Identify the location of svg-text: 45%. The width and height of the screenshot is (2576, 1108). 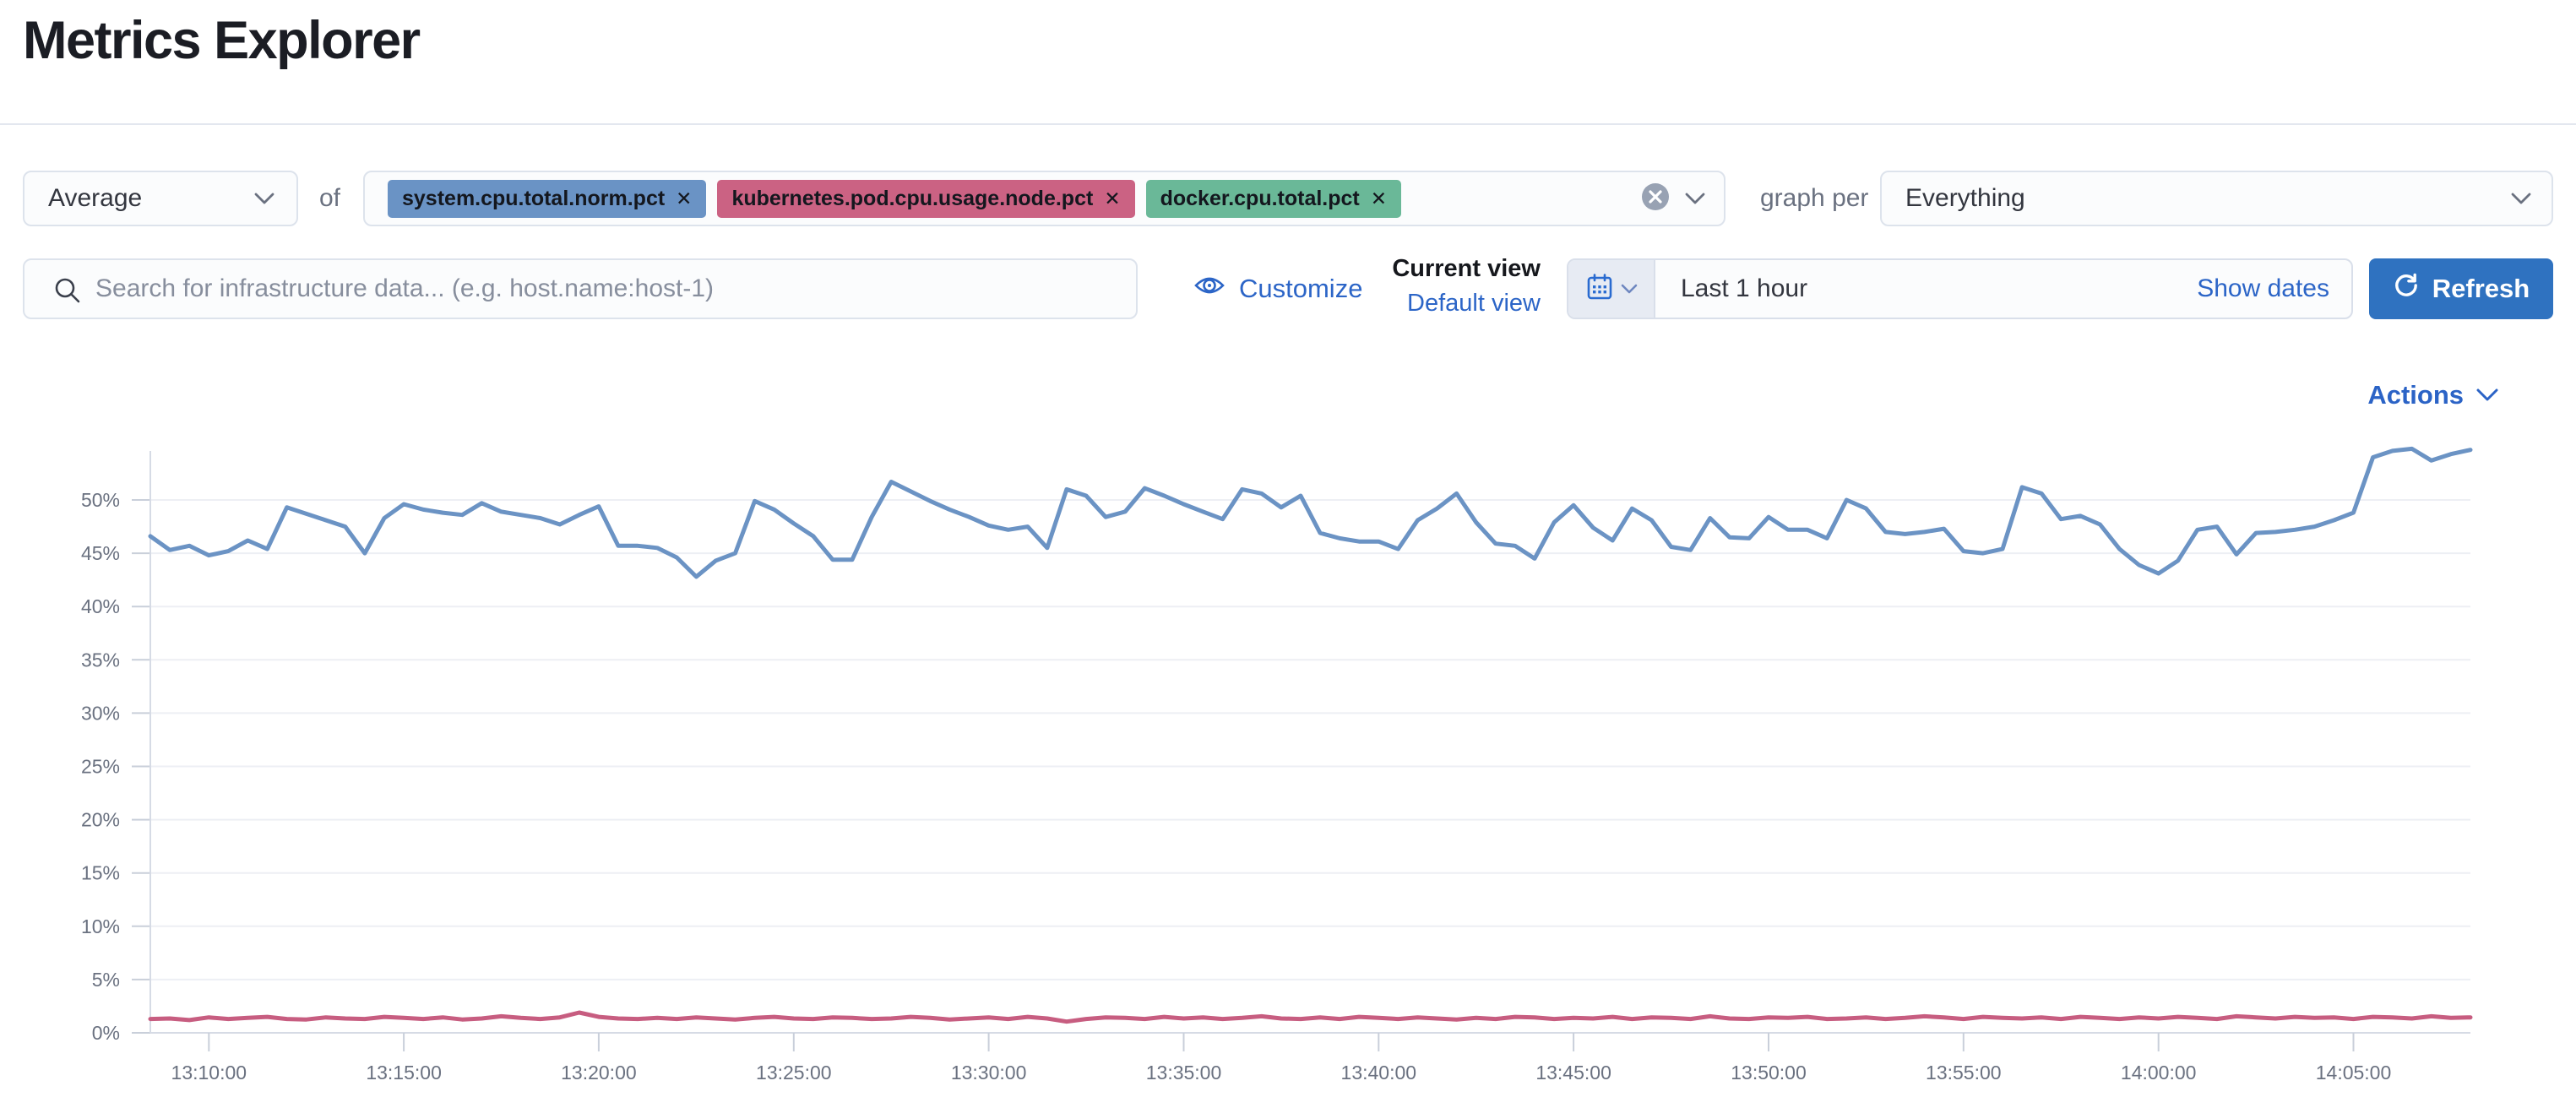
(100, 553).